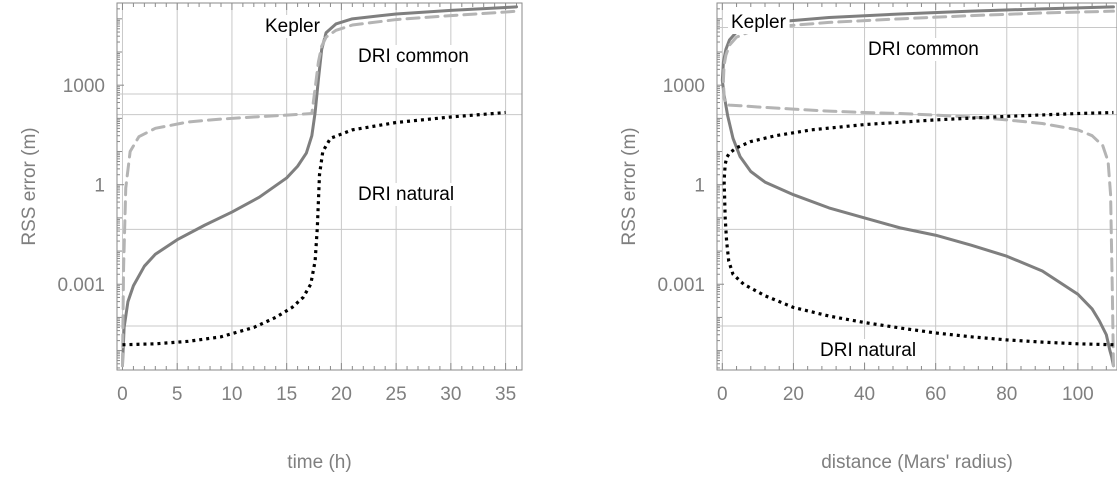 The image size is (1117, 490). What do you see at coordinates (231, 394) in the screenshot?
I see `x-tick-label: 10` at bounding box center [231, 394].